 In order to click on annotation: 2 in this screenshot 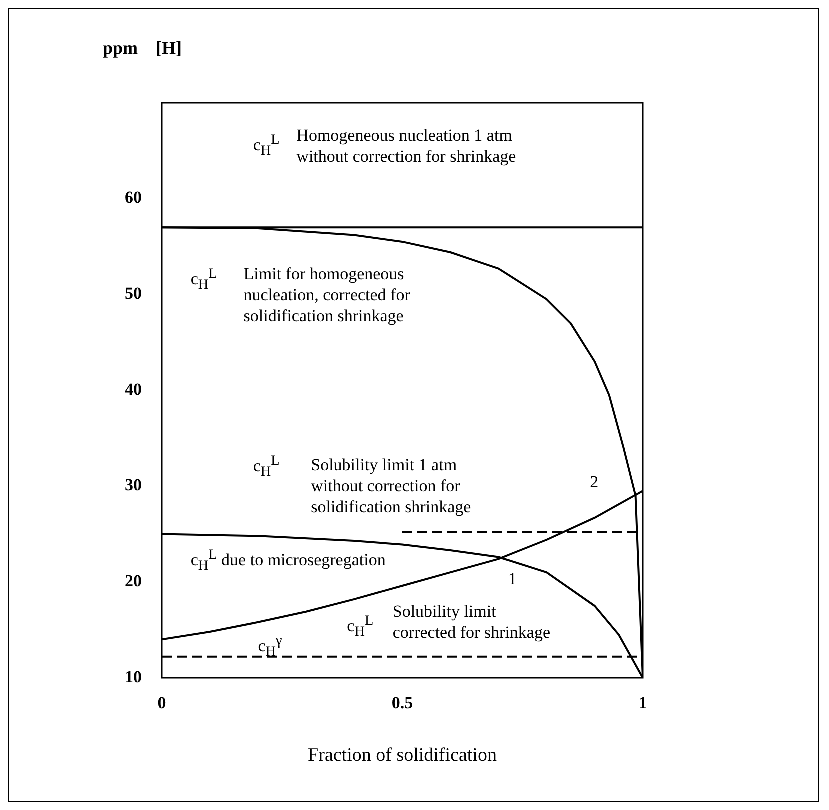, I will do `click(594, 481)`.